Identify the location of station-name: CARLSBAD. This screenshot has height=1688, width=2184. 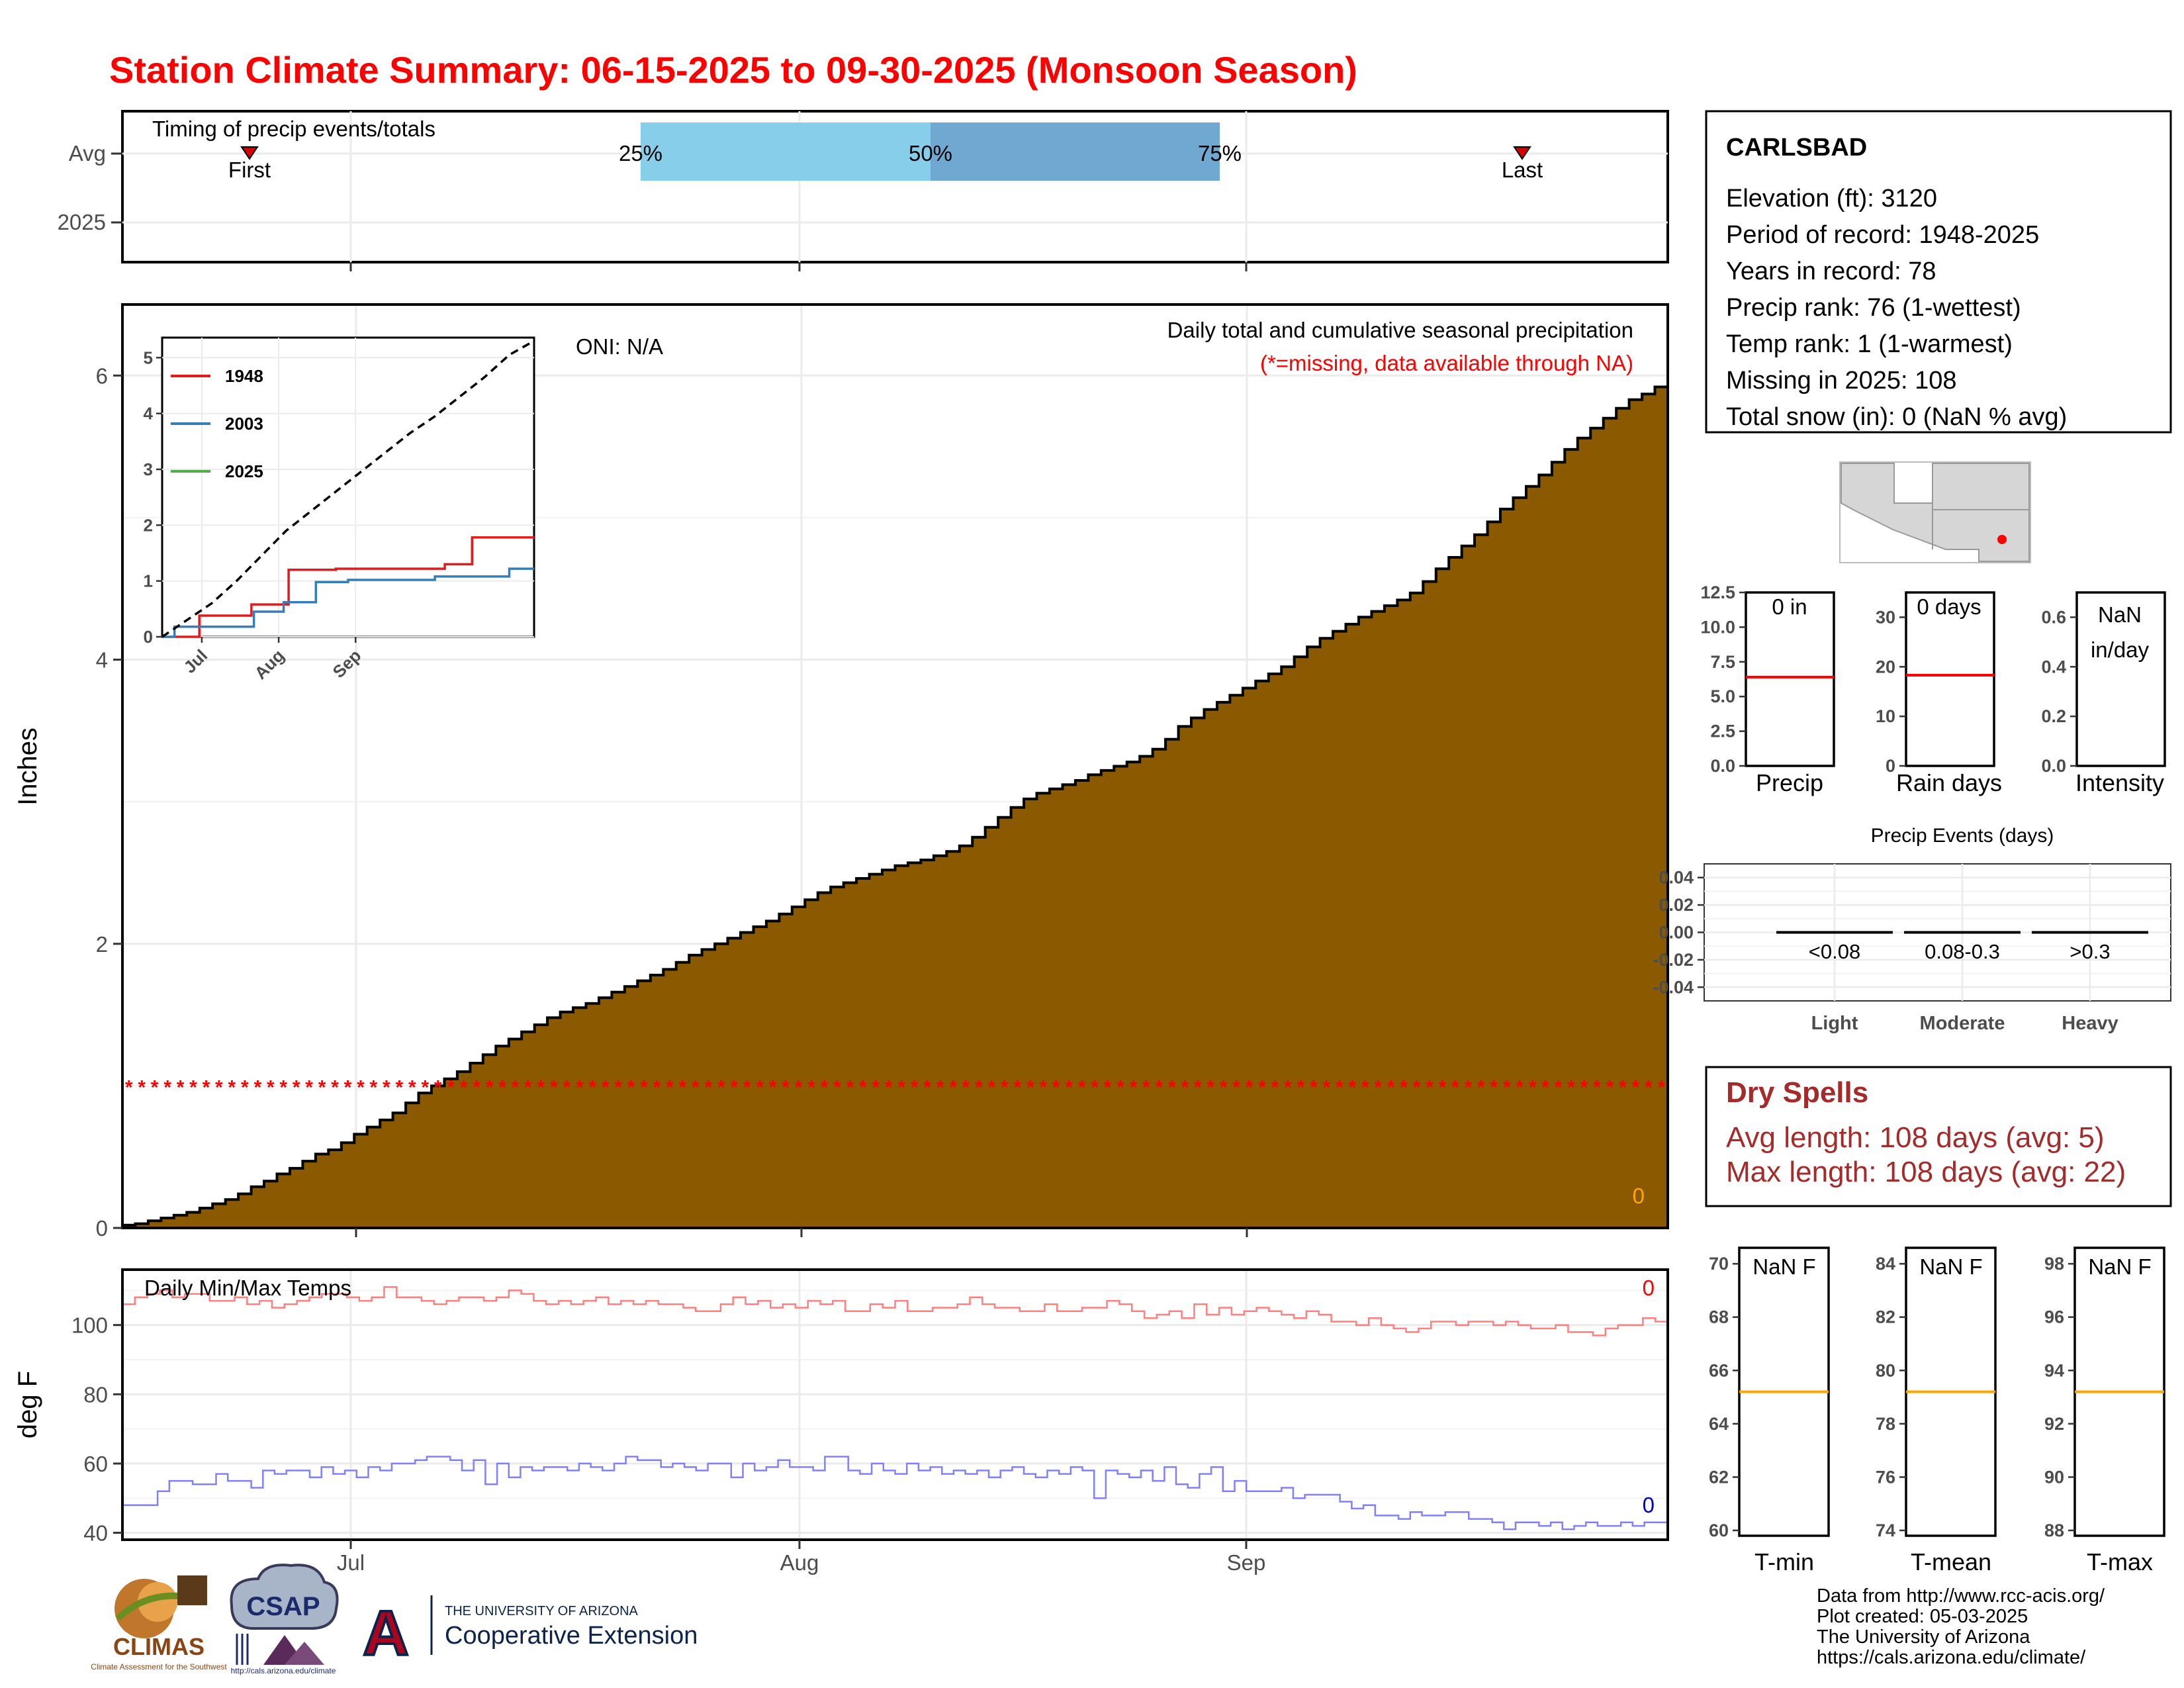
(1797, 148).